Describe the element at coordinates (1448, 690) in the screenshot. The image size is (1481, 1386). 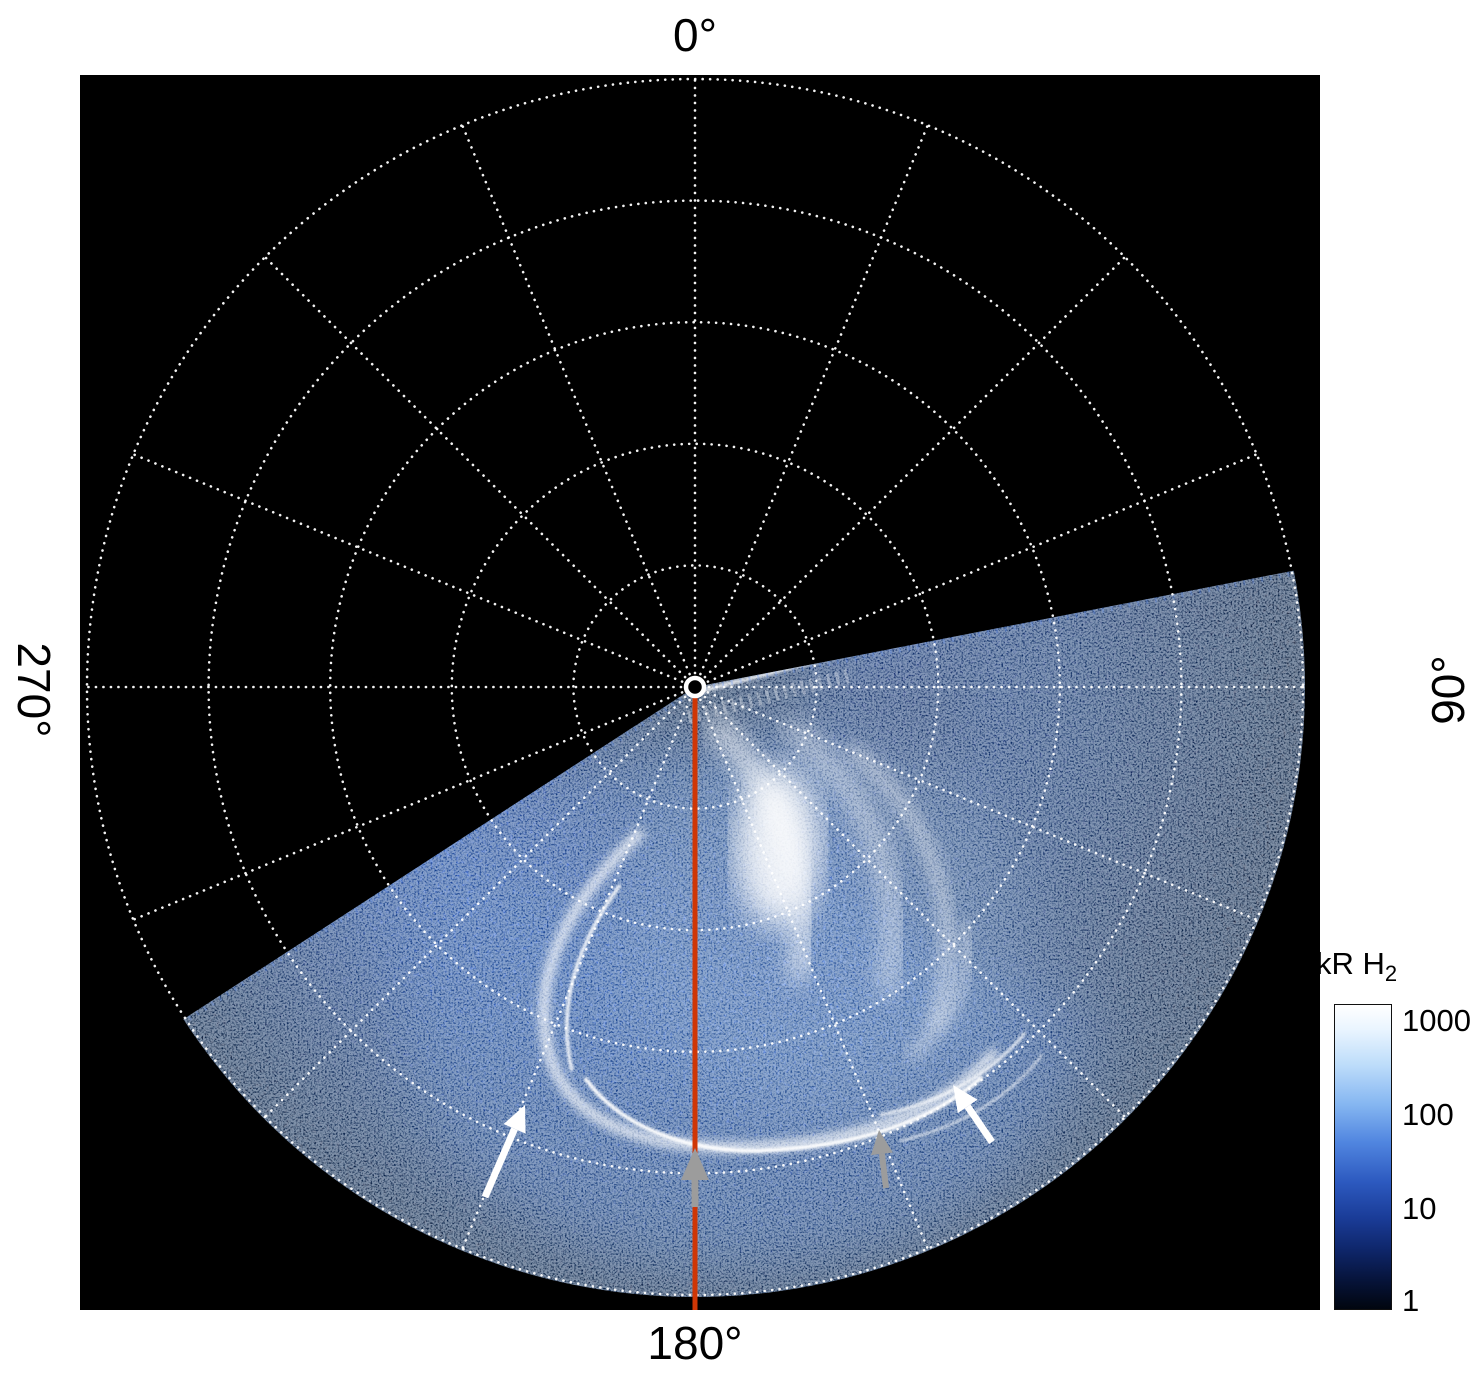
I see `angle-label-90: 90°` at that location.